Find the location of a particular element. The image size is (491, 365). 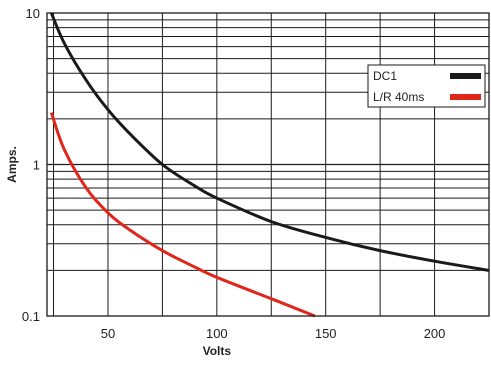

x-axis-title: Volts is located at coordinates (217, 351).